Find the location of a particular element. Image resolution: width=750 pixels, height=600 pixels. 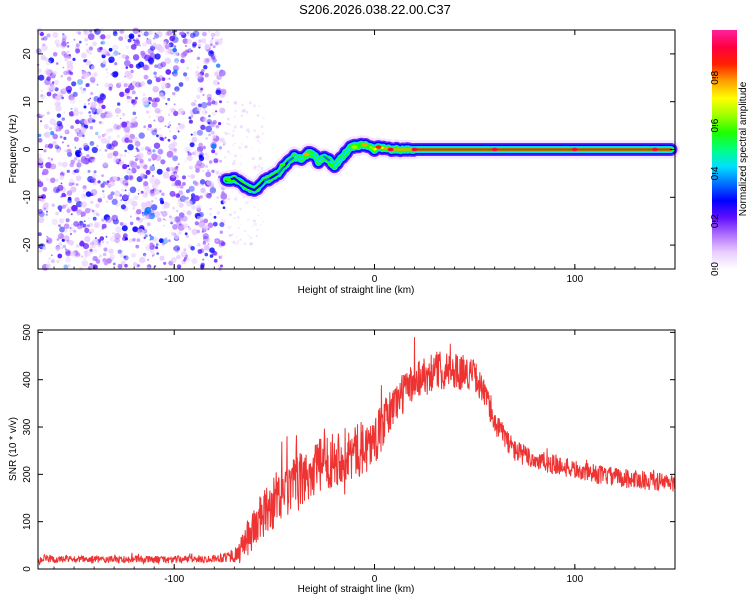

snr-x-label: Height of straight line (km) is located at coordinates (356, 589).